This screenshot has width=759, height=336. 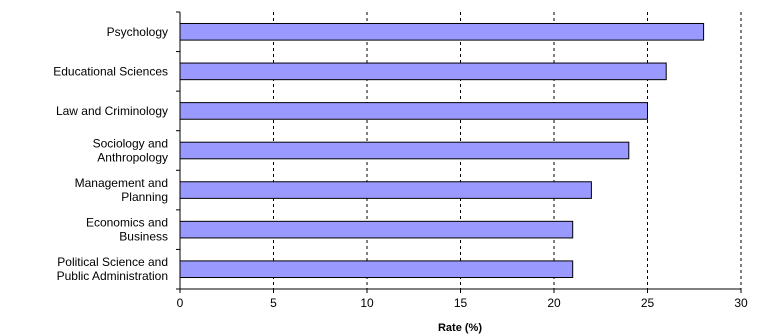 What do you see at coordinates (460, 328) in the screenshot?
I see `x-axis-title: Rate (%)` at bounding box center [460, 328].